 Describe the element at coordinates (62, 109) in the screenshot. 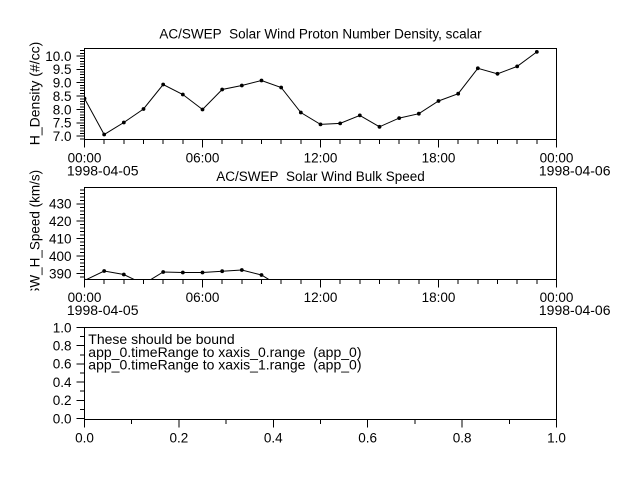

I see `svg-text: 8.0` at that location.